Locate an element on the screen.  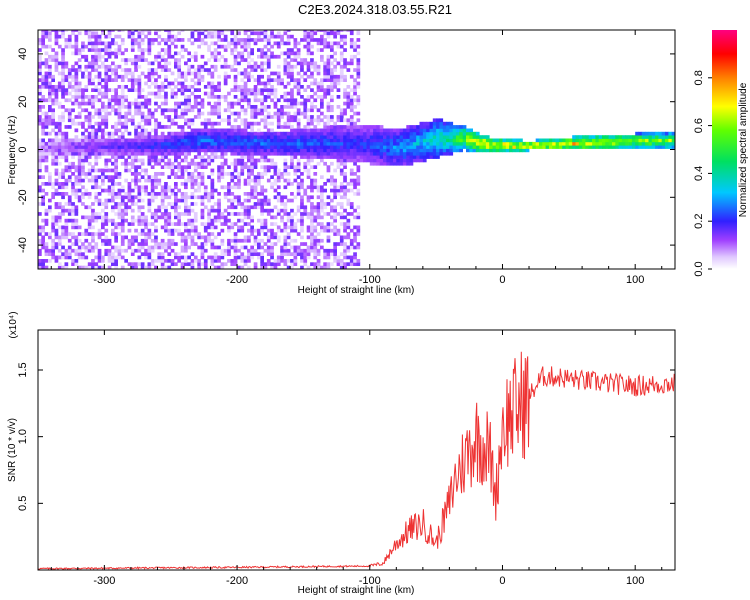
colorbar-tick-label: 0.2 is located at coordinates (699, 221).